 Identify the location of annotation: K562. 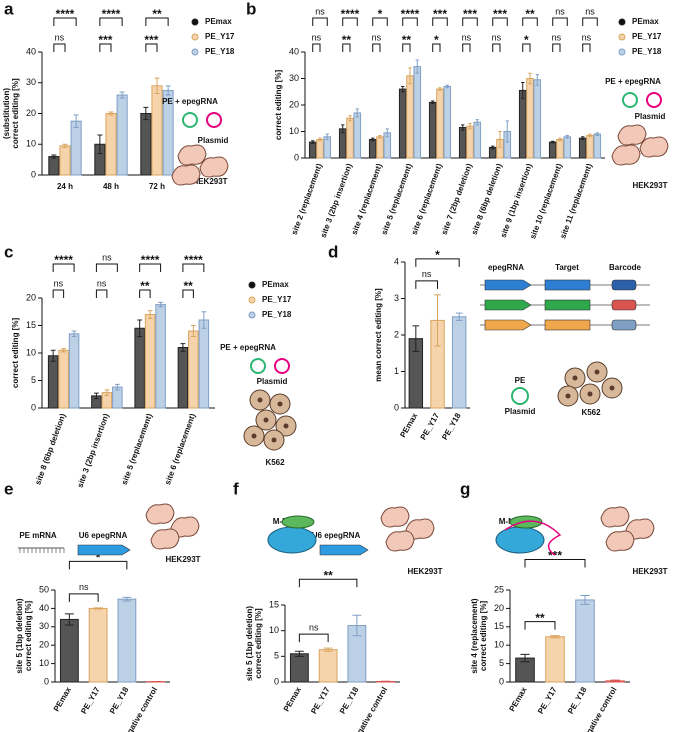
(275, 462).